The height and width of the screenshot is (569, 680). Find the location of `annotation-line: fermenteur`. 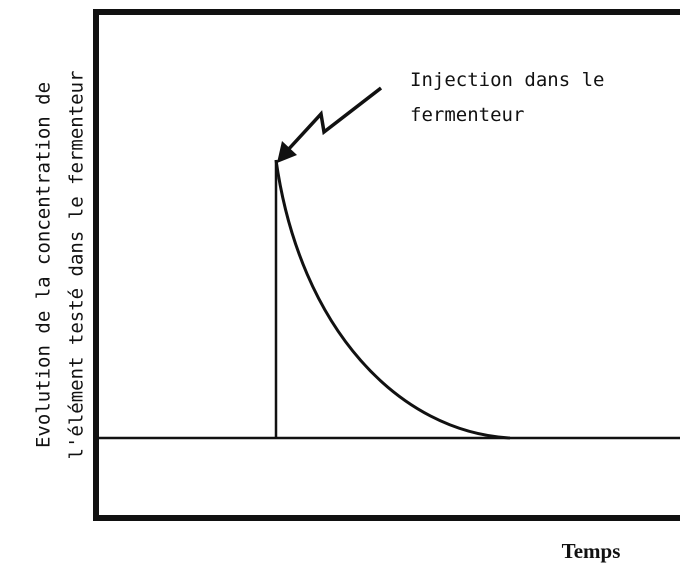

annotation-line: fermenteur is located at coordinates (467, 115).